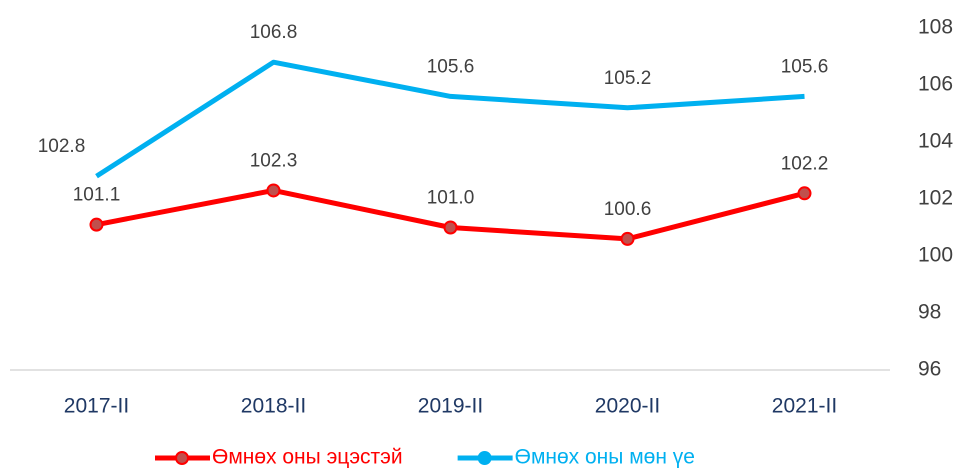 This screenshot has width=967, height=472. What do you see at coordinates (273, 406) in the screenshot?
I see `x-tick-label: 2018-II` at bounding box center [273, 406].